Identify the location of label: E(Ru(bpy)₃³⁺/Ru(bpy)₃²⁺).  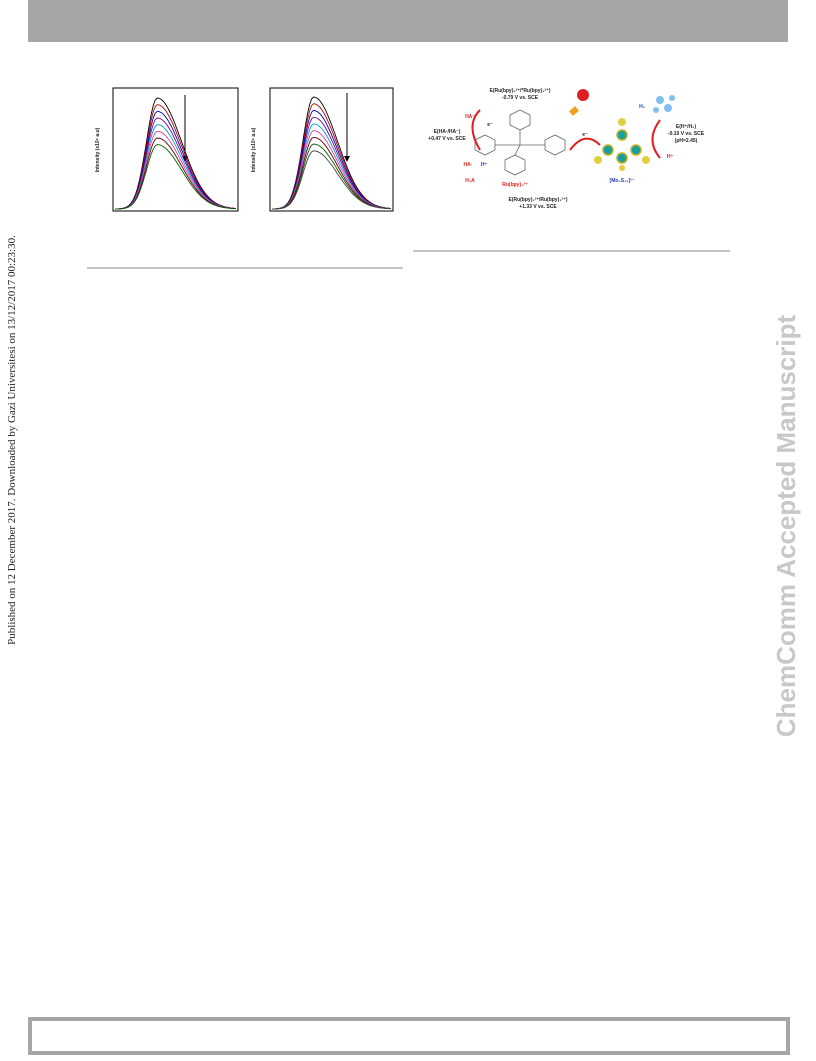
(537, 200).